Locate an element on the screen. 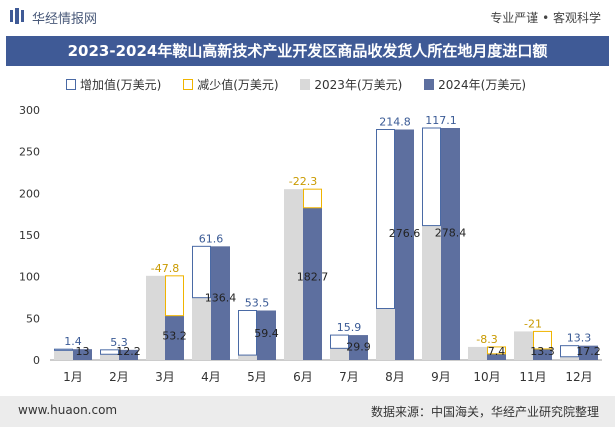  decrease-value-label: -22.3 is located at coordinates (303, 181).